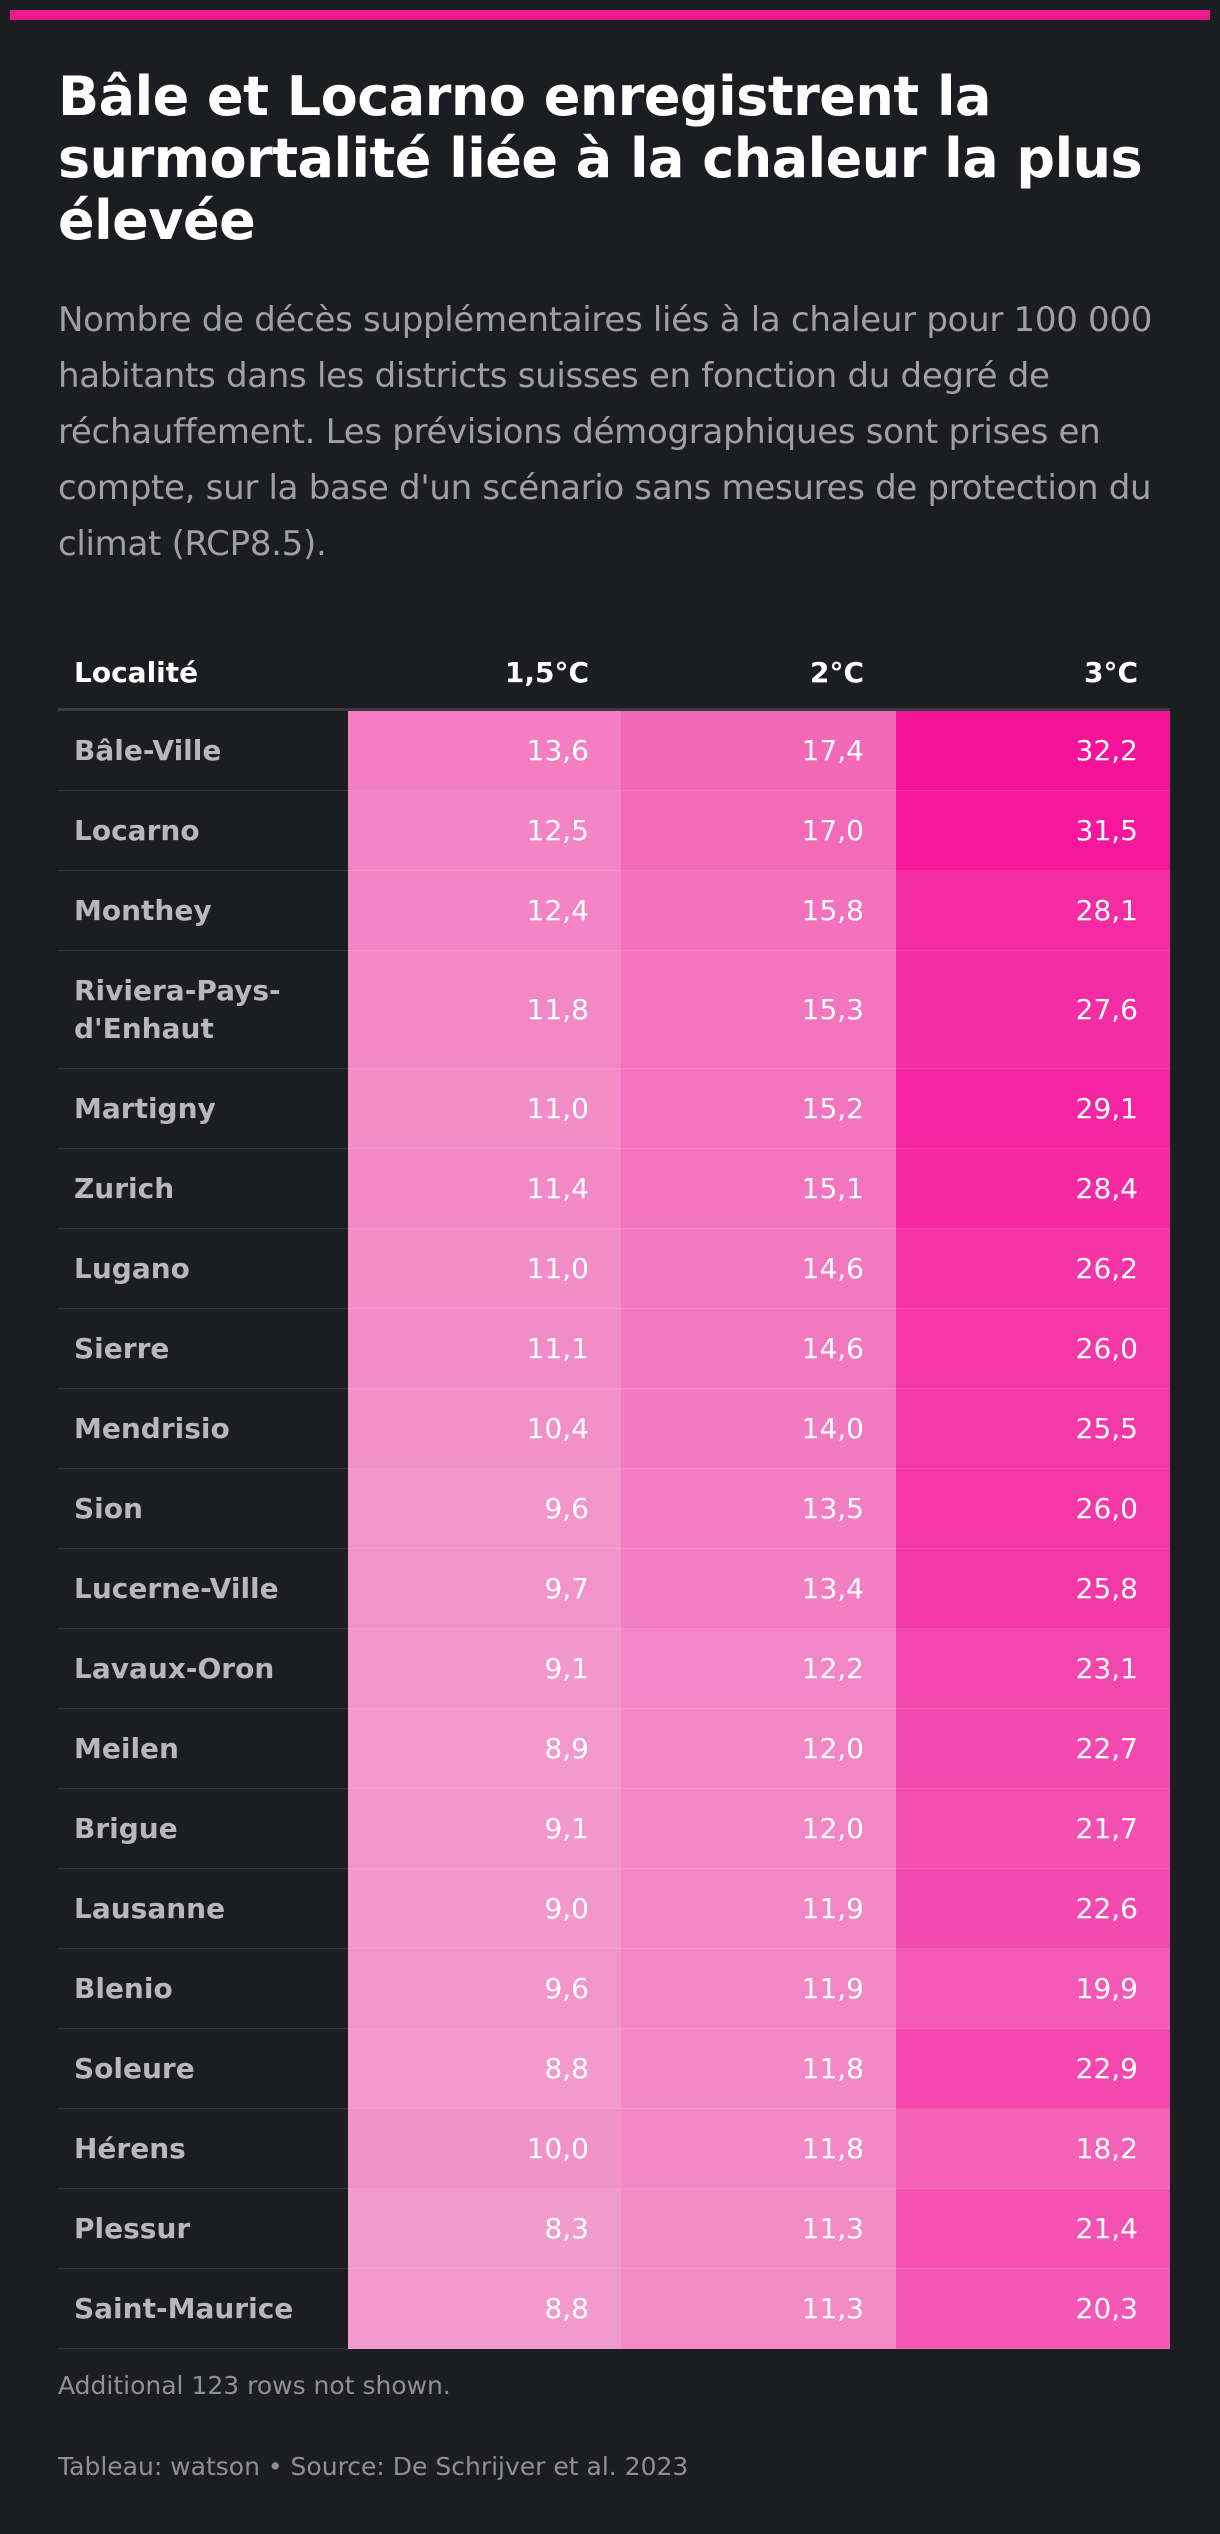 Image resolution: width=1220 pixels, height=2534 pixels. Describe the element at coordinates (203, 1108) in the screenshot. I see `row-locality: Martigny` at that location.